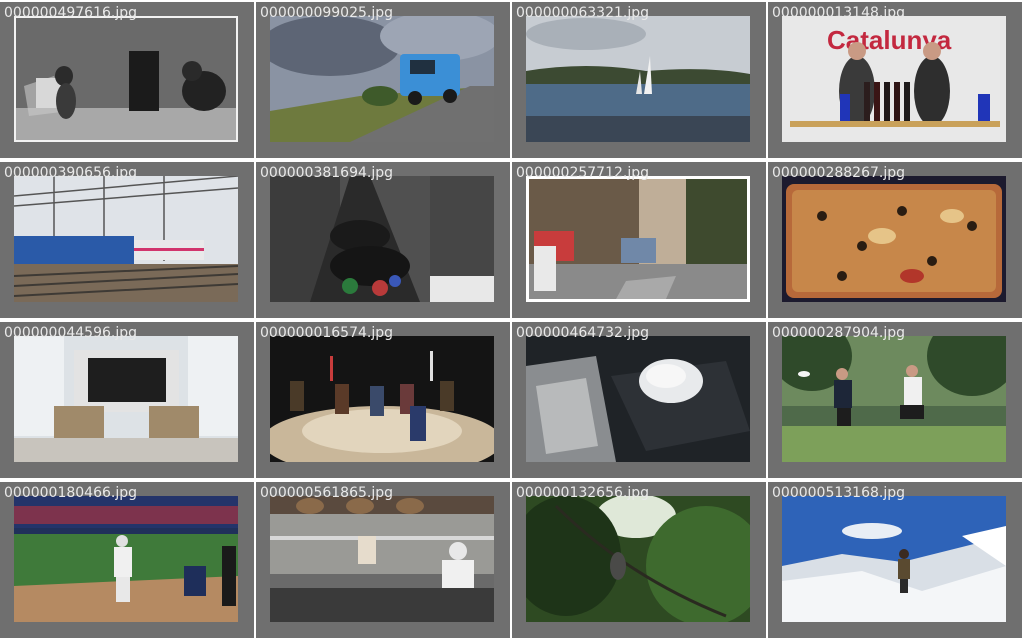  Describe the element at coordinates (838, 173) in the screenshot. I see `image-filename: 000000288267.jpg` at that location.